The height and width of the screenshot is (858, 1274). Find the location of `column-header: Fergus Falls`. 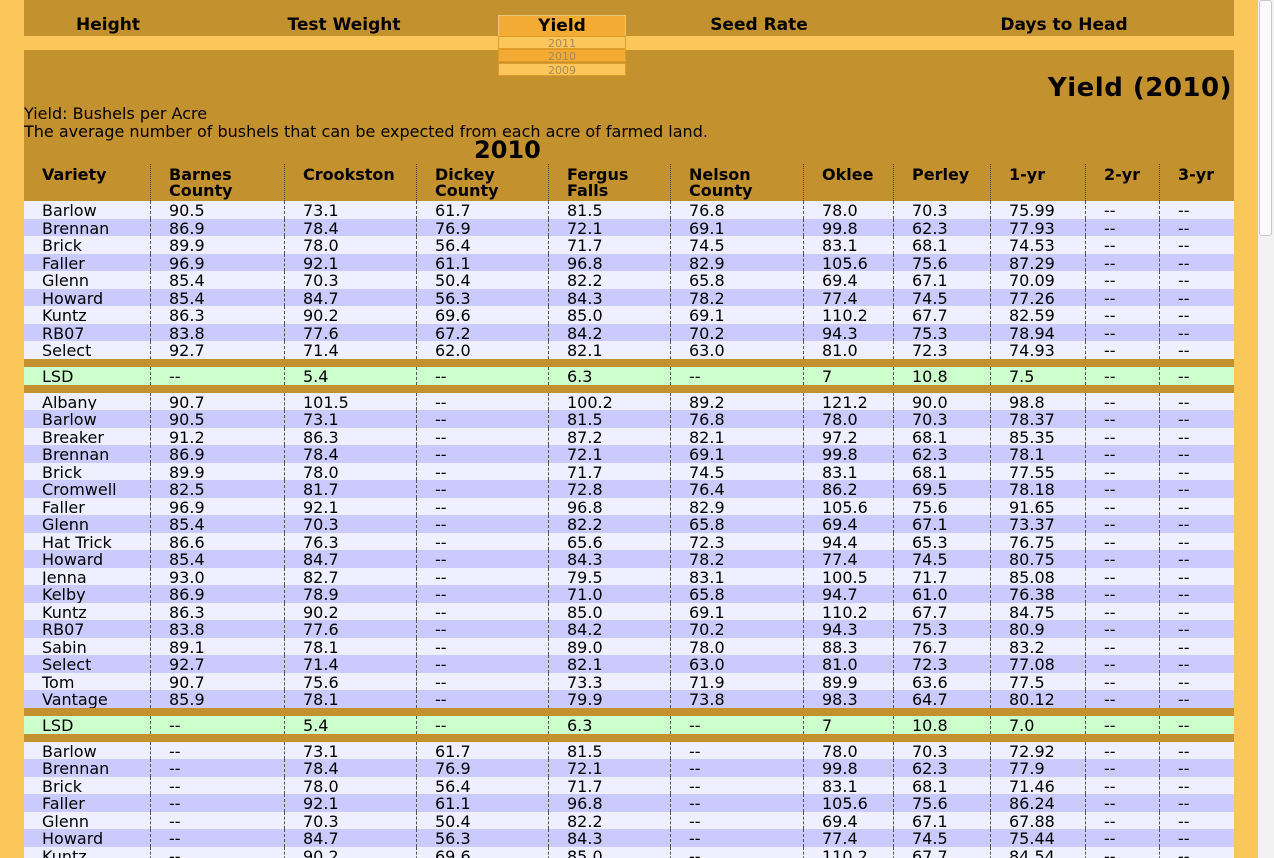

column-header: Fergus Falls is located at coordinates (609, 182).